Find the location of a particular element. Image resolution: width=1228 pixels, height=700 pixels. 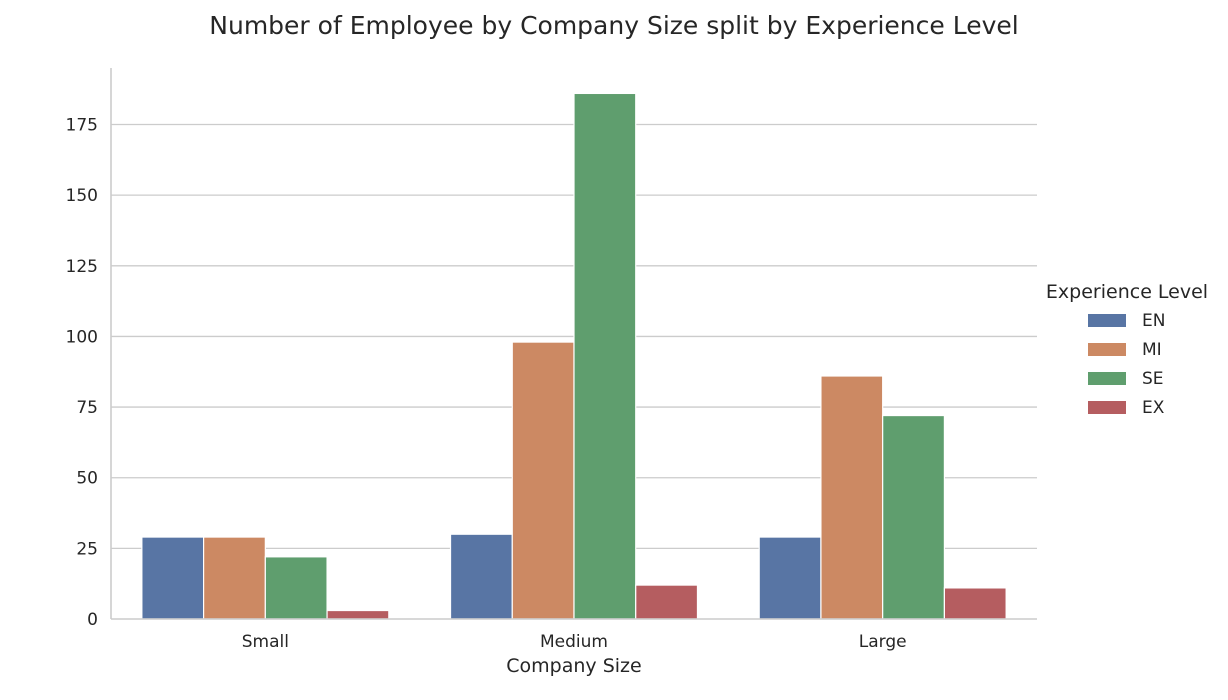

bar-small-ex is located at coordinates (358, 614).